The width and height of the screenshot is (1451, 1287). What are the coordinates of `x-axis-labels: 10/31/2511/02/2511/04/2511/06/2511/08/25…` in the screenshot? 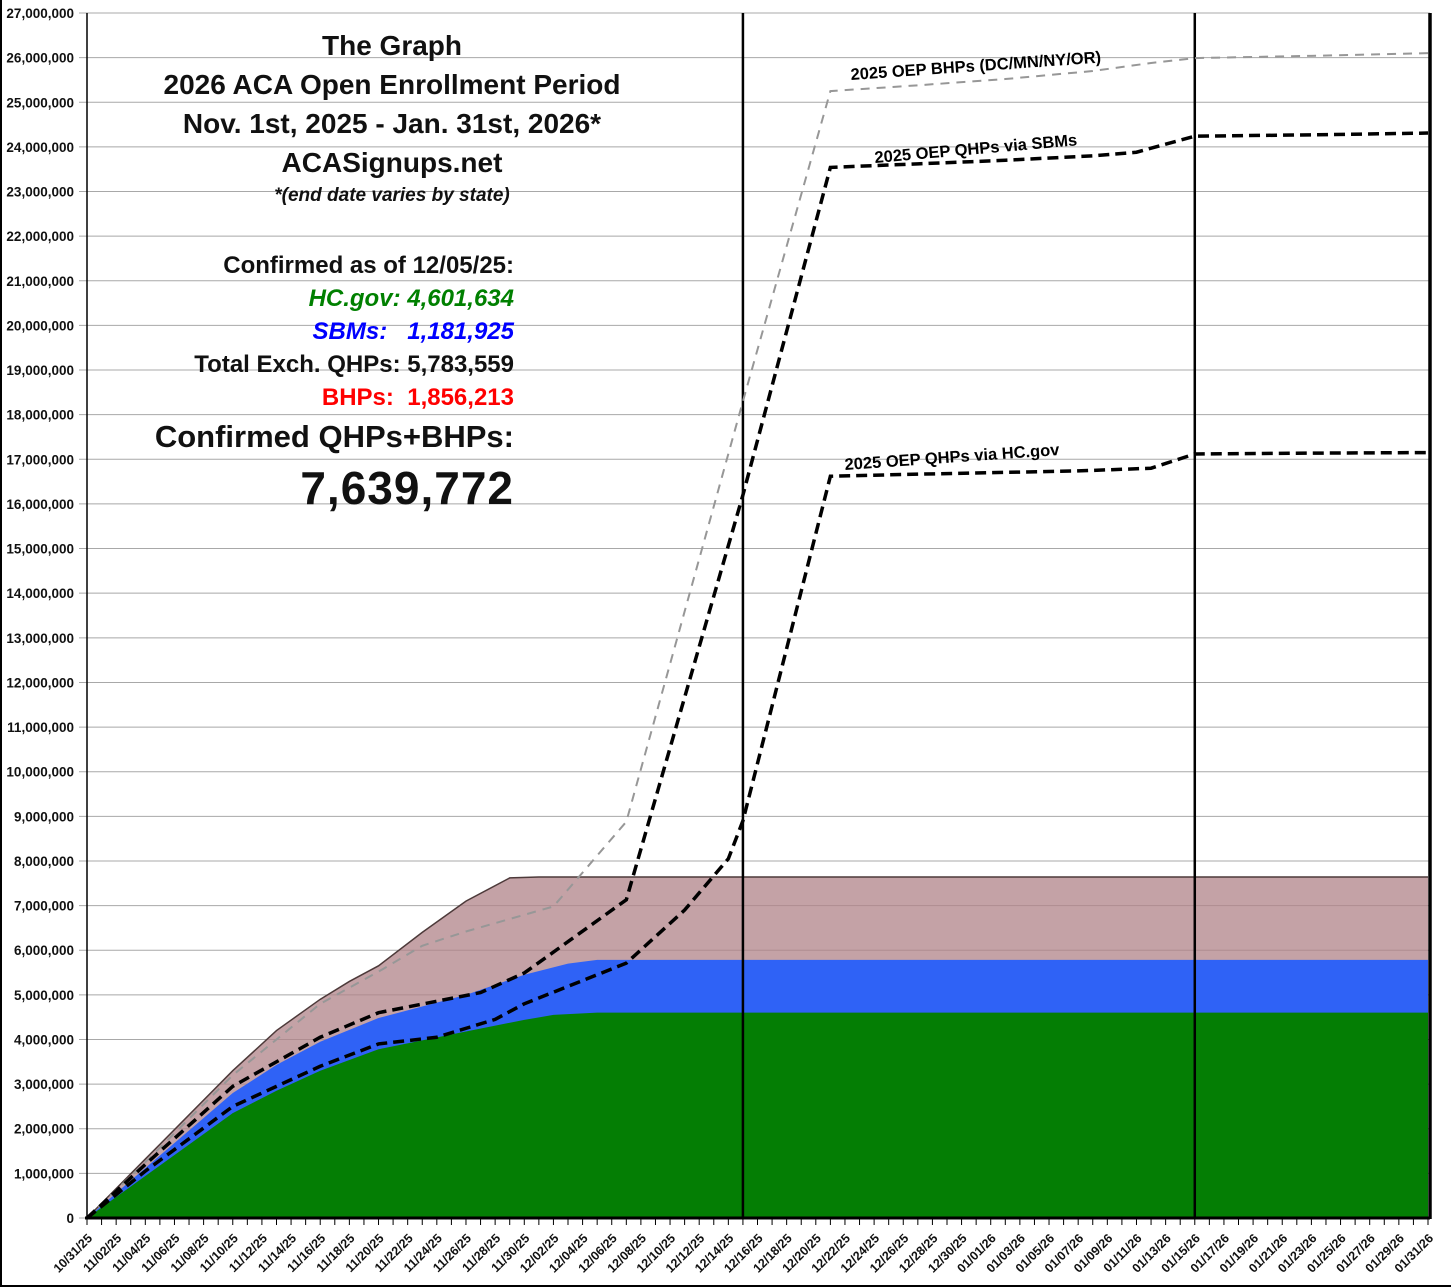 It's located at (743, 1253).